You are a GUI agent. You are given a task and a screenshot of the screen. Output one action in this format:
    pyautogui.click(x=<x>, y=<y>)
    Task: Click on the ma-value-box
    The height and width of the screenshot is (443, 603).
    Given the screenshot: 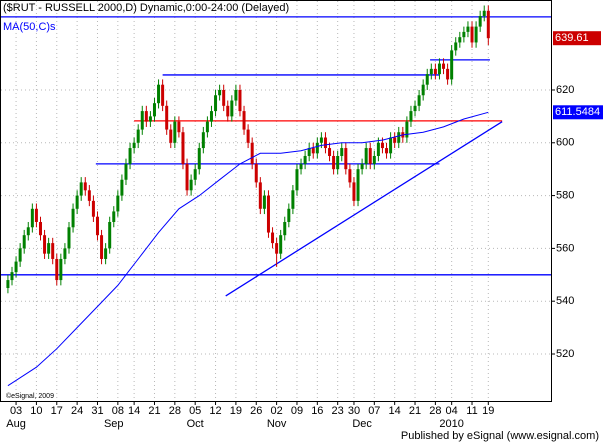 What is the action you would take?
    pyautogui.click(x=578, y=112)
    